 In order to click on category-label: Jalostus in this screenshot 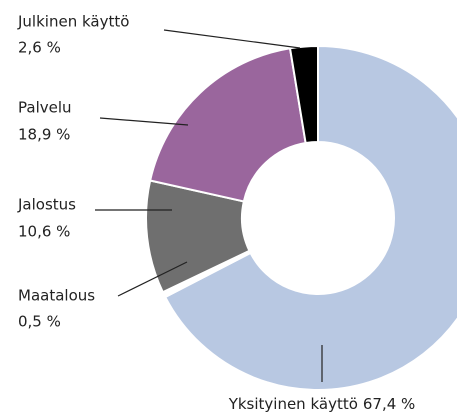, I will do `click(46, 205)`.